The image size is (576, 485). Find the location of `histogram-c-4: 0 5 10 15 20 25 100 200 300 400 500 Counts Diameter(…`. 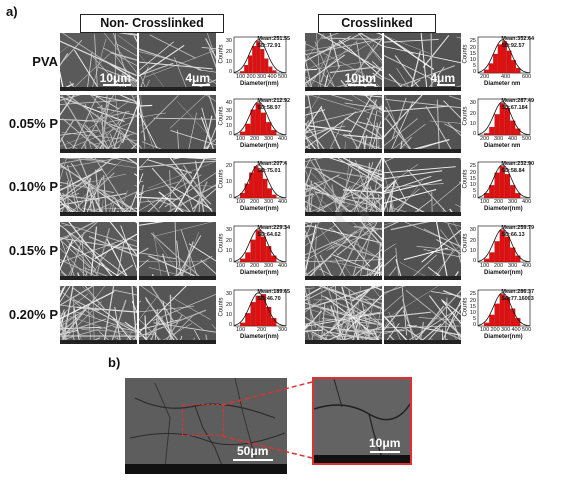

histogram-c-4: 0 5 10 15 20 25 100 200 300 400 500 Counts Diameter(… is located at coordinates (500, 315).